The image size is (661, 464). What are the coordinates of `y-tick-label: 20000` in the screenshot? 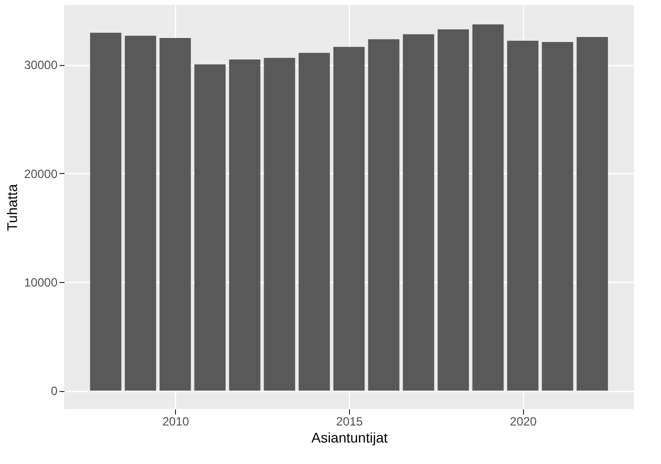 It's located at (41, 173).